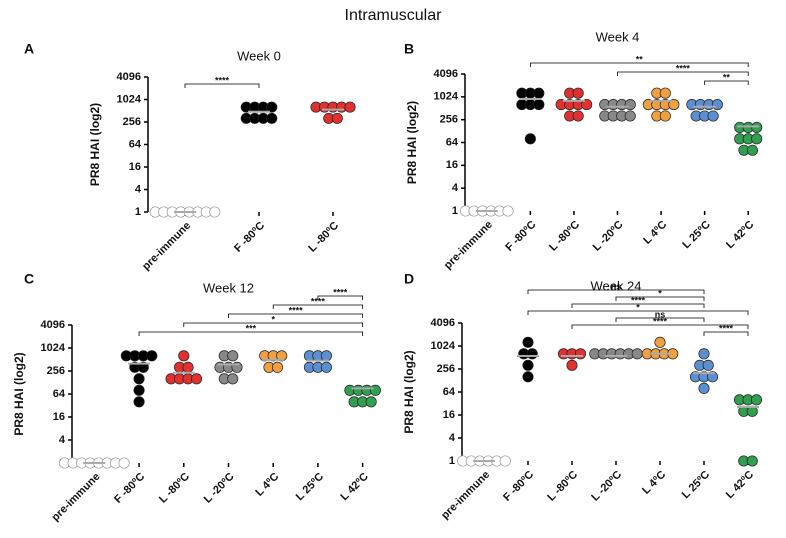  I want to click on x-tick-label: L 42ºC, so click(740, 485).